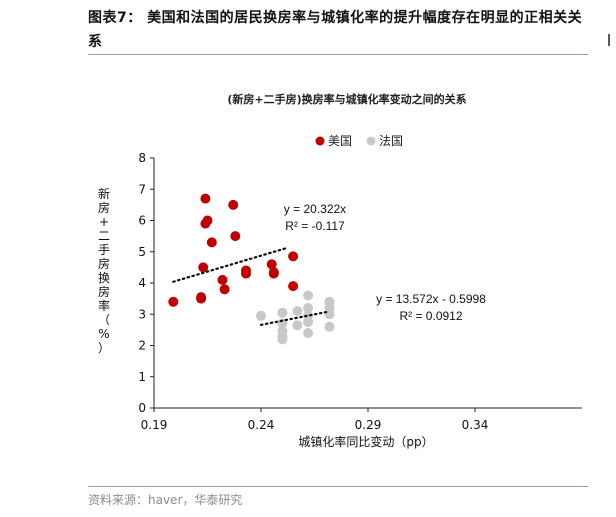 Image resolution: width=616 pixels, height=517 pixels. Describe the element at coordinates (104, 270) in the screenshot. I see `y-axis-label: 新房+二手房换房率（%）` at that location.